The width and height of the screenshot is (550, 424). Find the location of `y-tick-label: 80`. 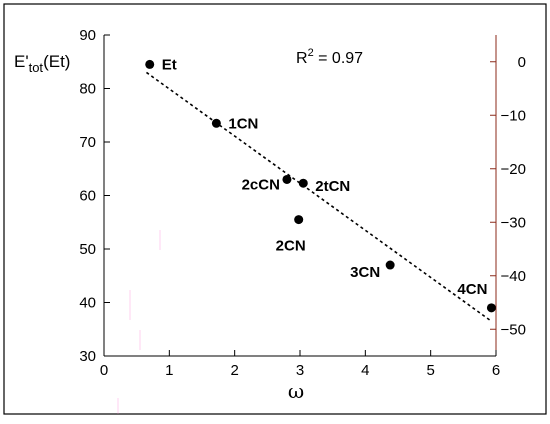

y-tick-label: 80 is located at coordinates (87, 89).